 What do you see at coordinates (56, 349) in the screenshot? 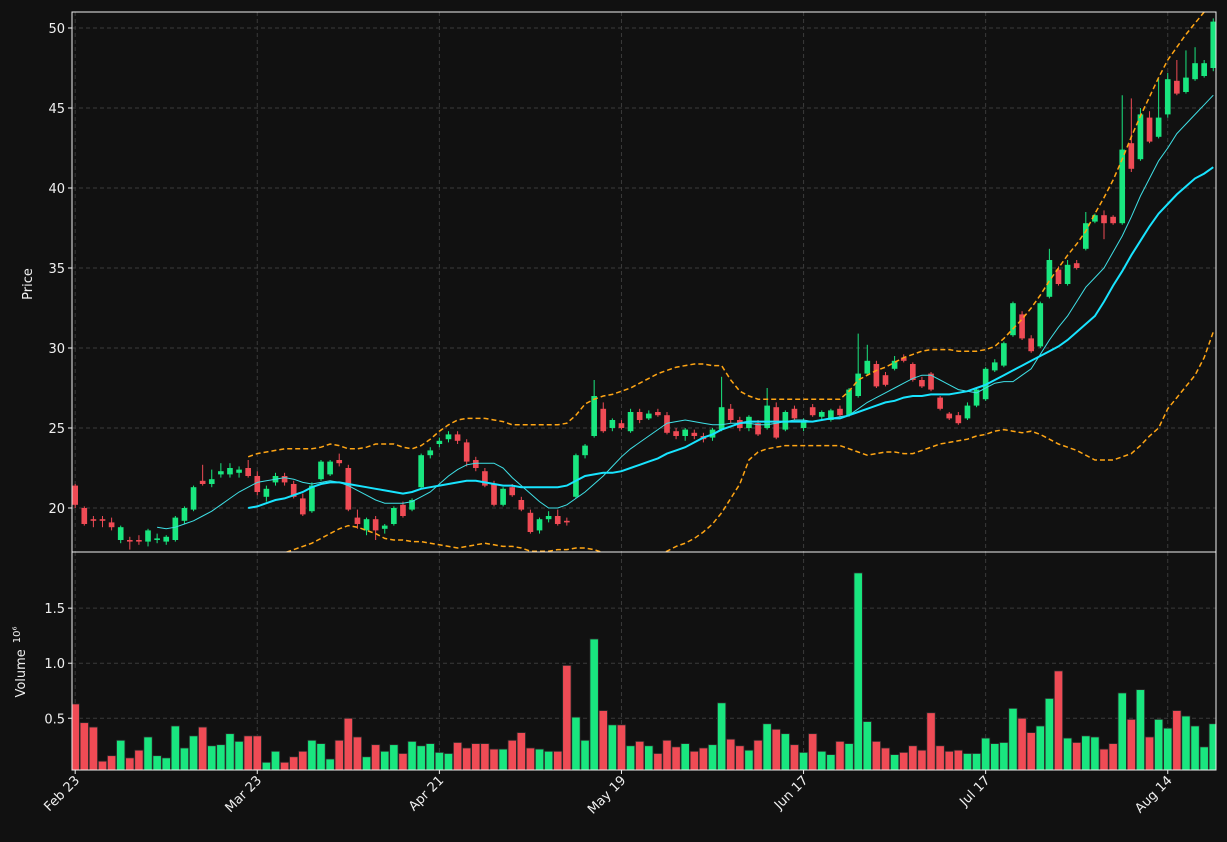
I see `y-tick-label: 30` at bounding box center [56, 349].